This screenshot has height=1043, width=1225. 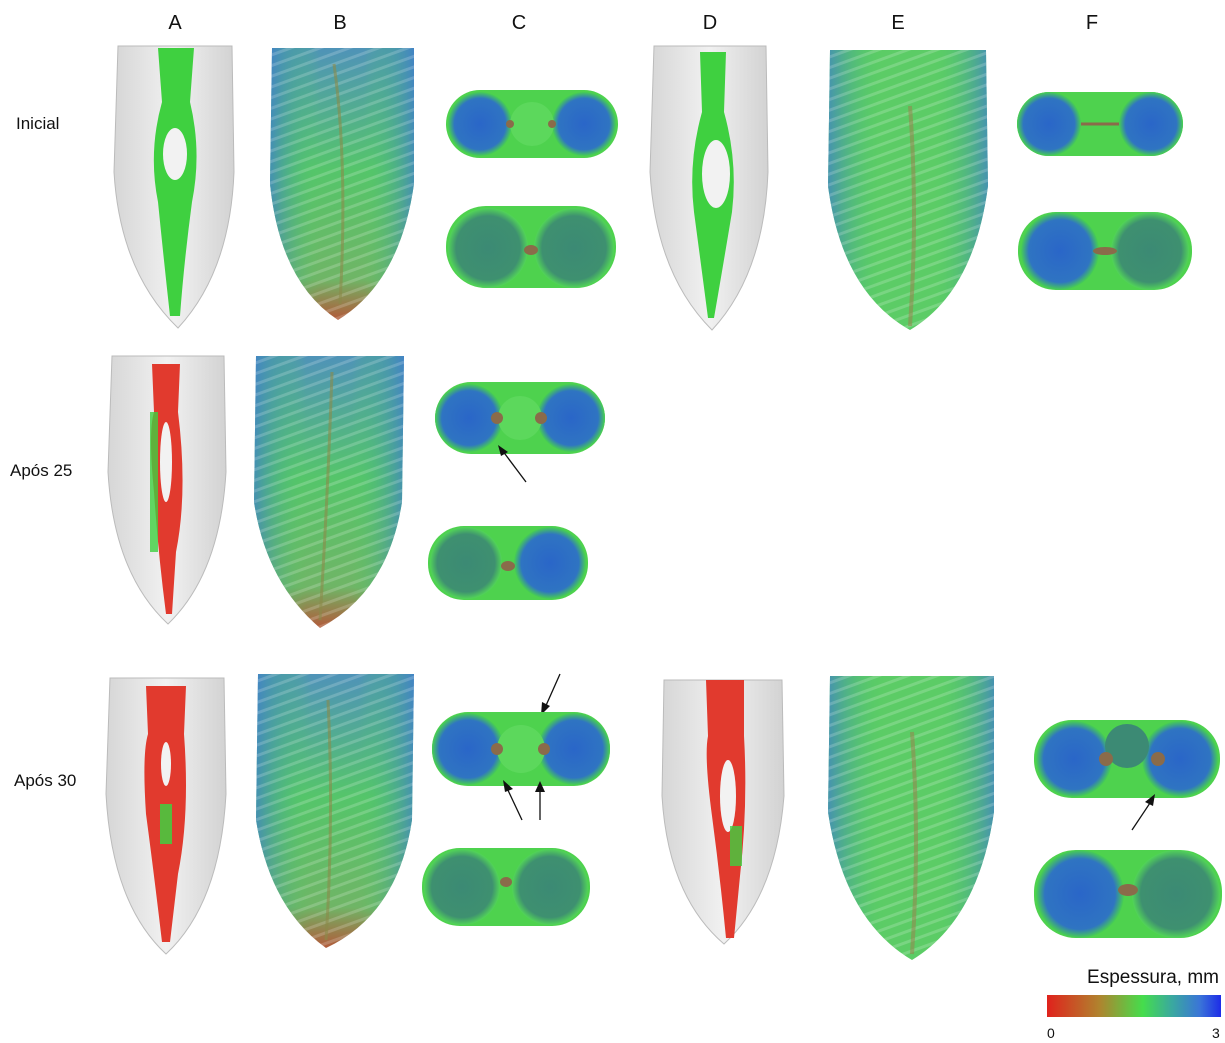 I want to click on cross-section-c-apos-30-top, so click(x=521, y=749).